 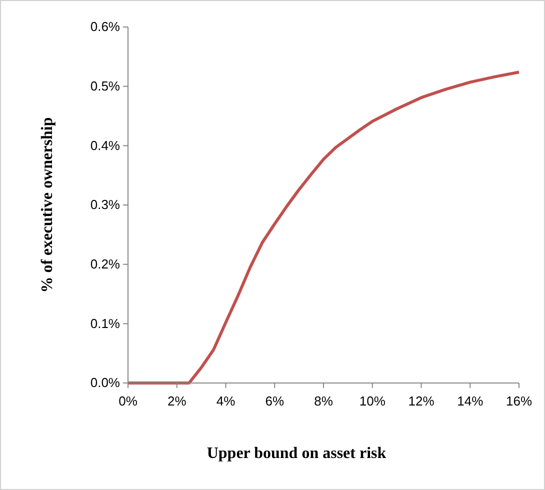 What do you see at coordinates (105, 204) in the screenshot?
I see `y-tick-label: 0.3%` at bounding box center [105, 204].